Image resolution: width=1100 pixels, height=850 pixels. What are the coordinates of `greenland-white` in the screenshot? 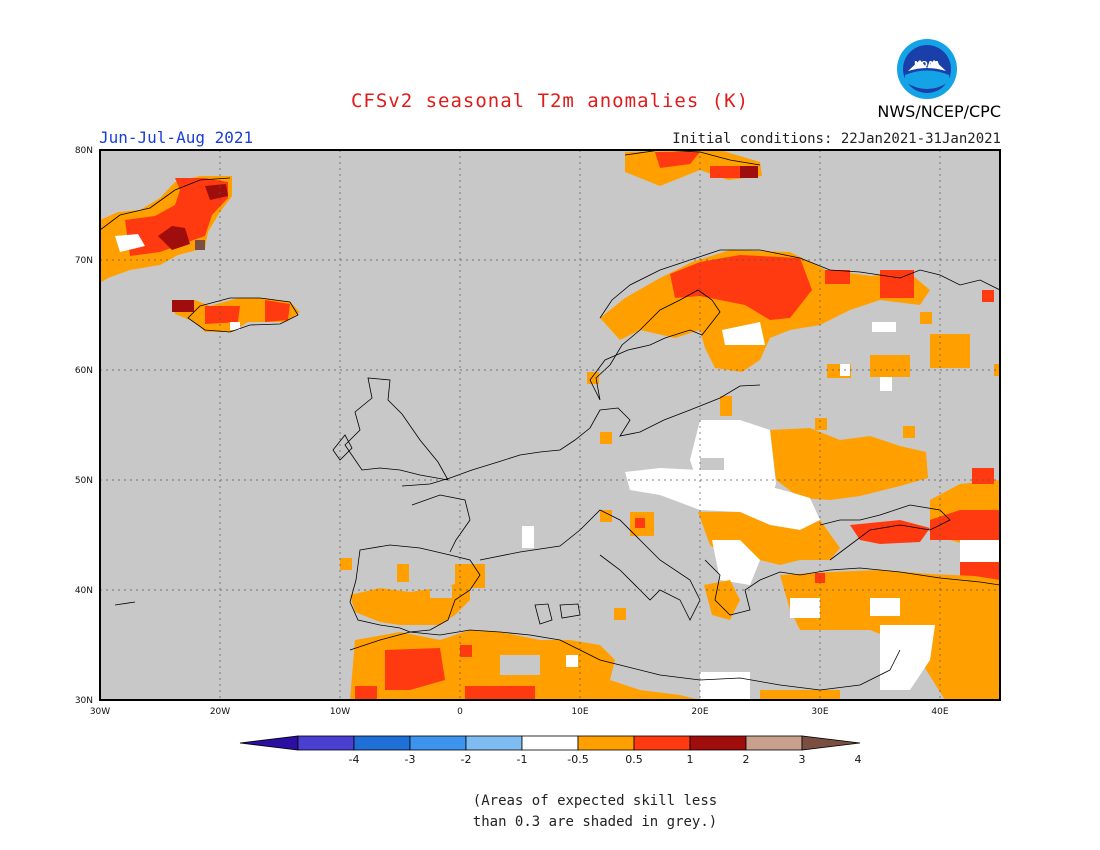 It's located at (130, 243).